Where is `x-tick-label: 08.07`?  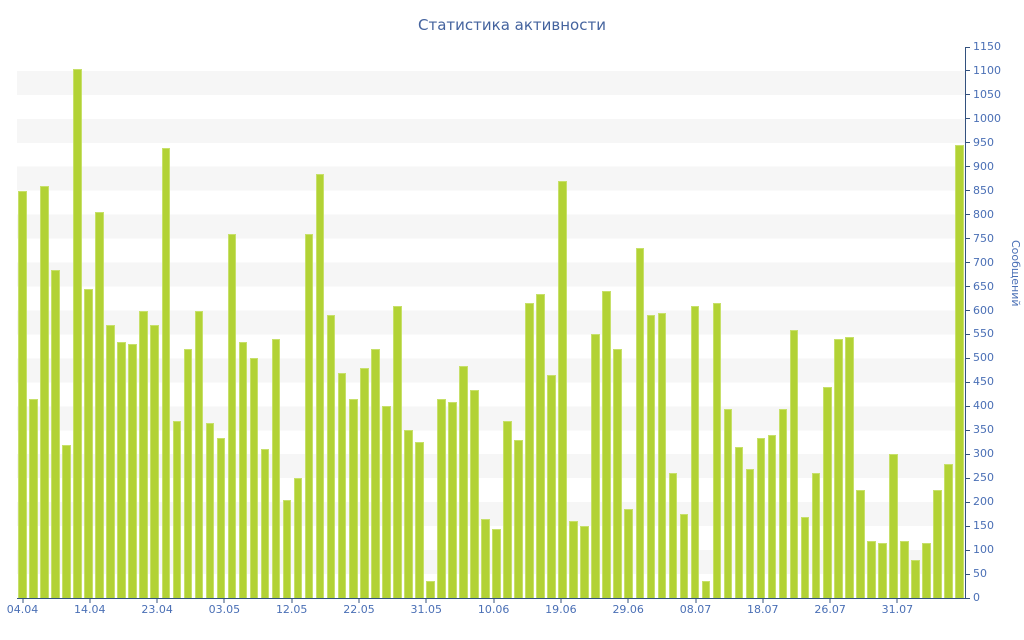
x-tick-label: 08.07 is located at coordinates (695, 609).